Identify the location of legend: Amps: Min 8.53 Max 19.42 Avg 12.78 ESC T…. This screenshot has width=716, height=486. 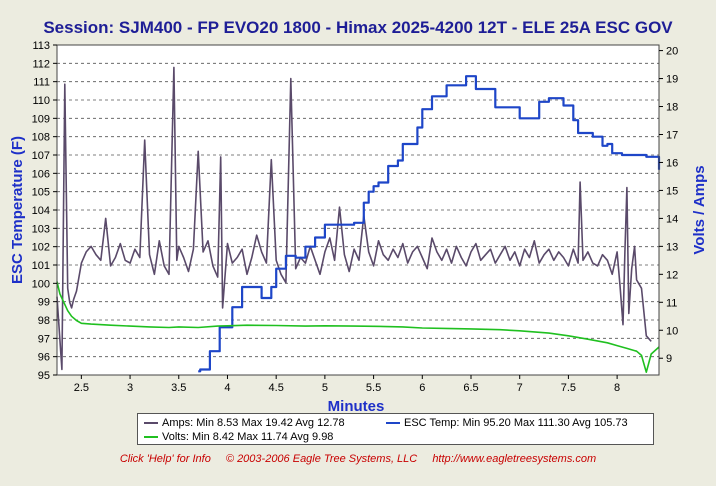
(395, 429).